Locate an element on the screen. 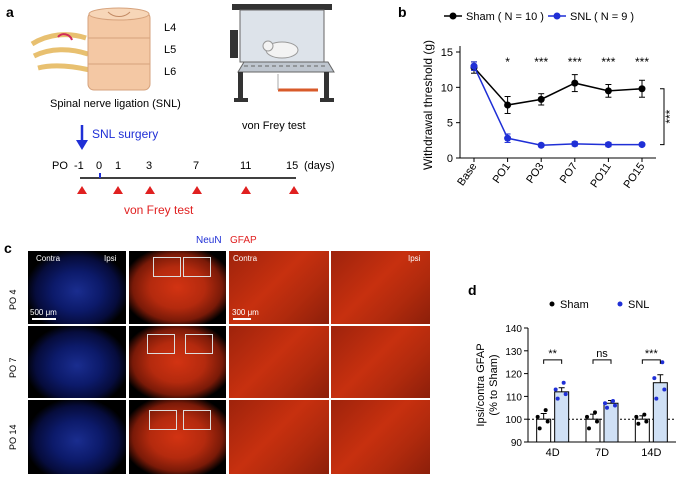 Image resolution: width=685 pixels, height=480 pixels. panel-d-letter: d is located at coordinates (472, 290).